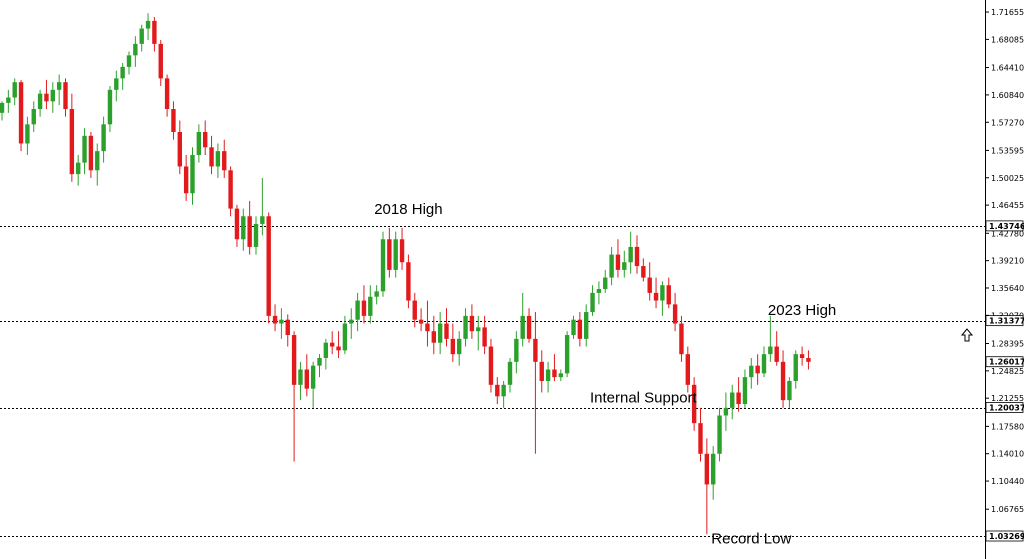 This screenshot has height=559, width=1024. Describe the element at coordinates (967, 335) in the screenshot. I see `up-arrow-icon` at that location.